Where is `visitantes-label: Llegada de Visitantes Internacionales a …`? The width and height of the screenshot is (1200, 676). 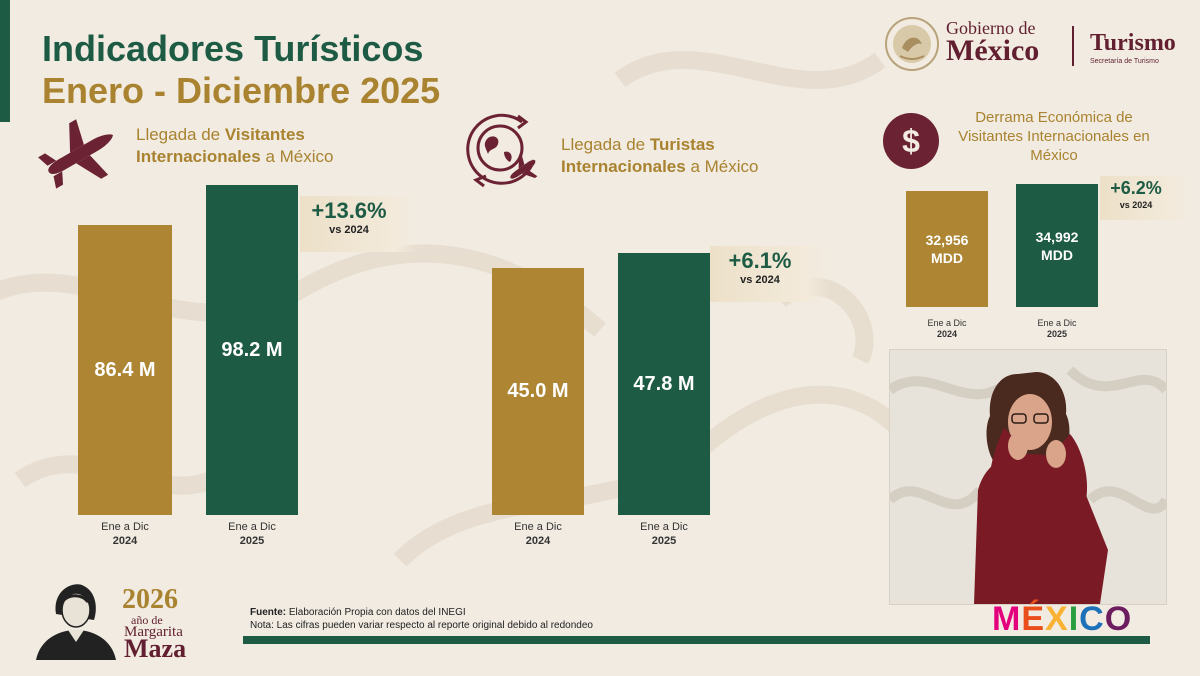
visitantes-label: Llegada de Visitantes Internacionales a … is located at coordinates (235, 145).